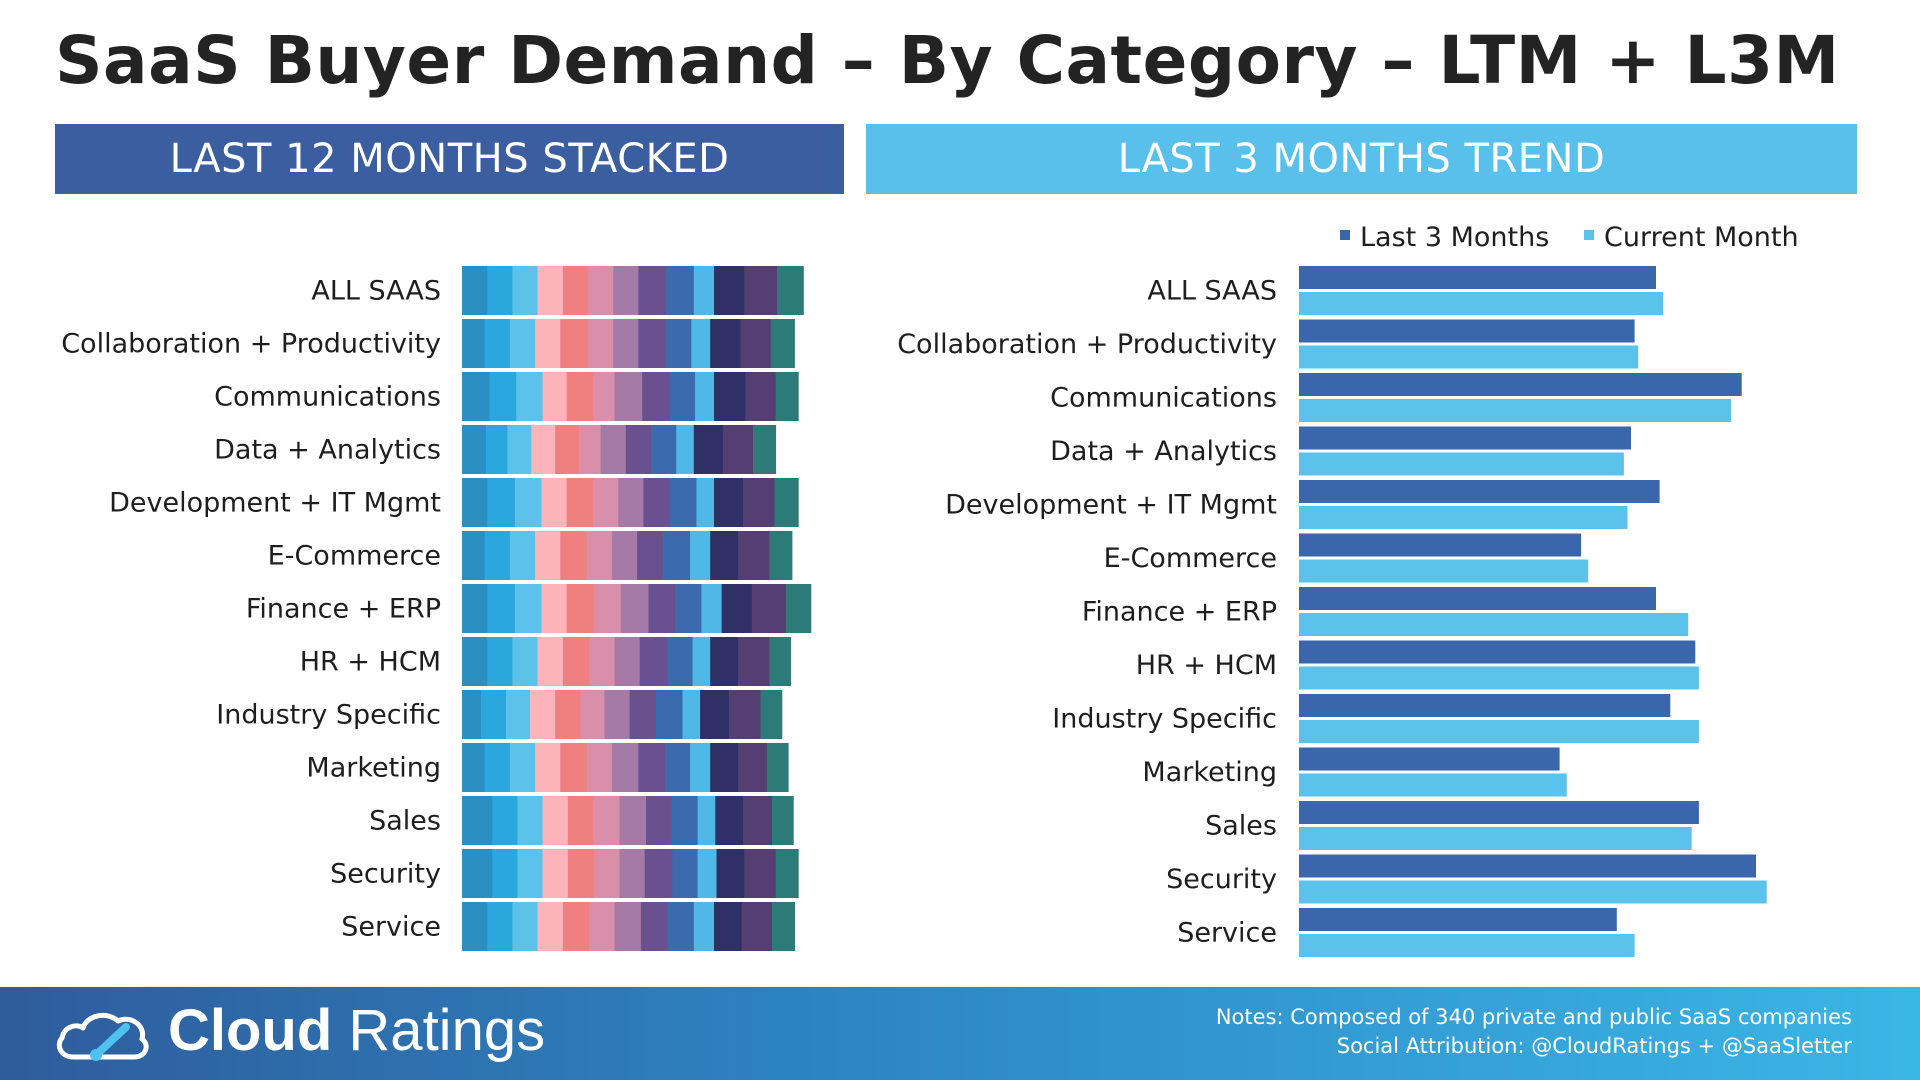 This screenshot has height=1080, width=1920. What do you see at coordinates (251, 344) in the screenshot?
I see `ltm-category-label: Collaboration + Productivity` at bounding box center [251, 344].